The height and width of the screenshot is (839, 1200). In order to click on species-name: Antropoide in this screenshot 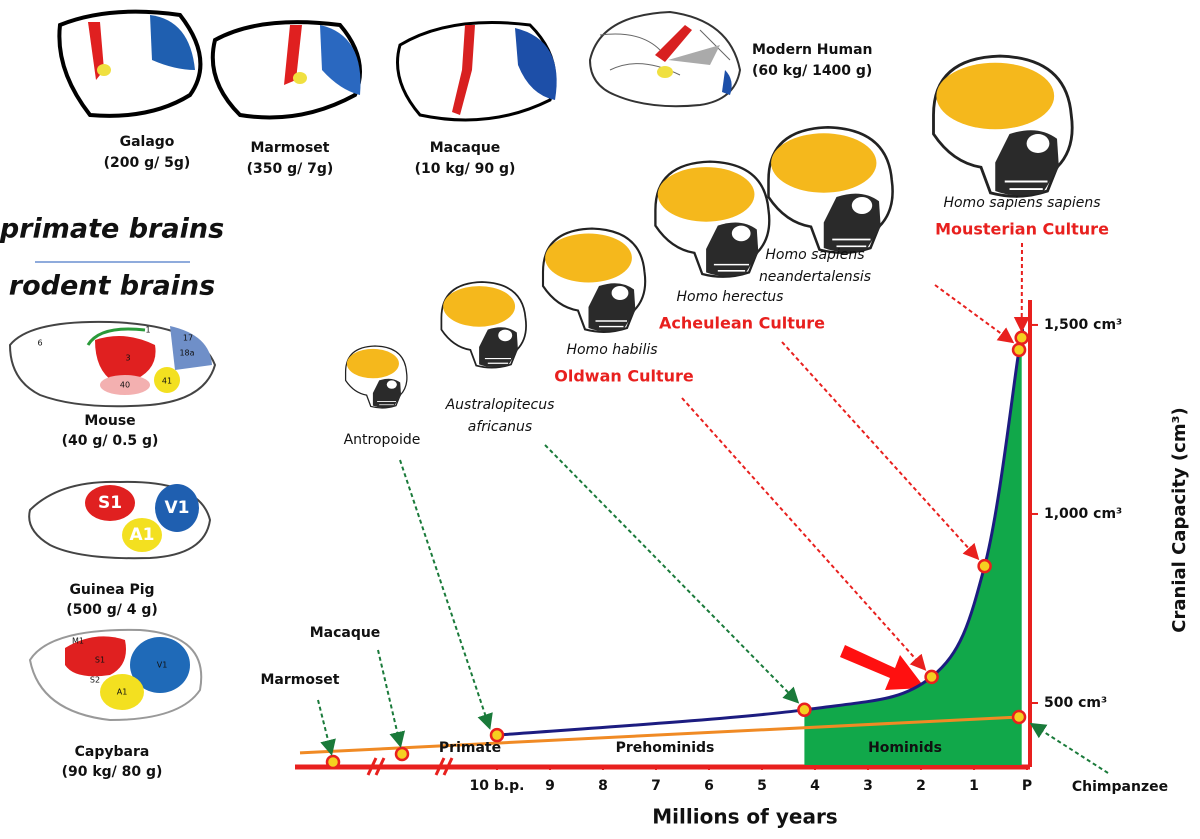, I will do `click(382, 440)`.